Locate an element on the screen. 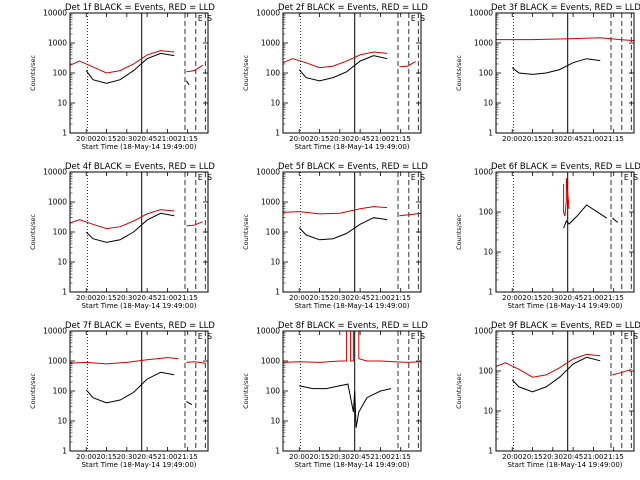 Image resolution: width=640 pixels, height=480 pixels. panel-title: Det 2f BLACK = Events, RED = LLD is located at coordinates (353, 8).